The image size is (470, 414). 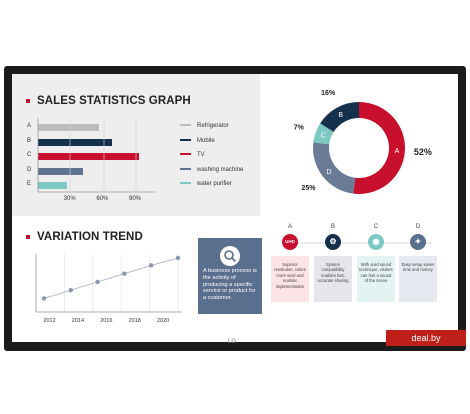 What do you see at coordinates (84, 237) in the screenshot?
I see `trend-title: VARIATION TREND` at bounding box center [84, 237].